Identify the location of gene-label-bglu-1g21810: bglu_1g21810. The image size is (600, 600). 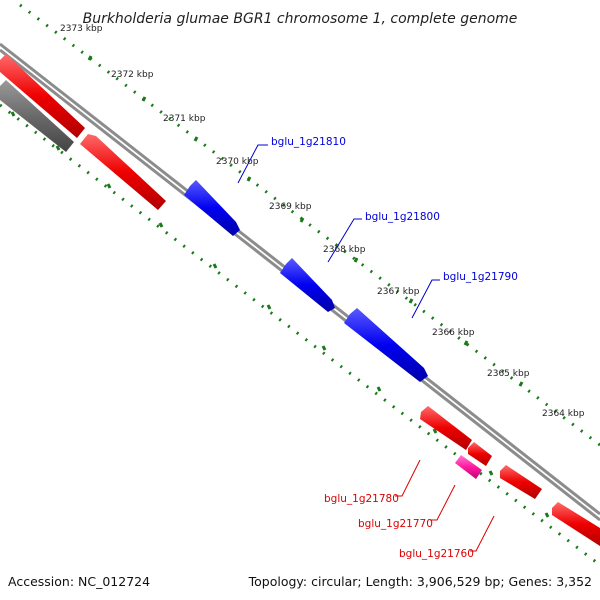
(308, 142).